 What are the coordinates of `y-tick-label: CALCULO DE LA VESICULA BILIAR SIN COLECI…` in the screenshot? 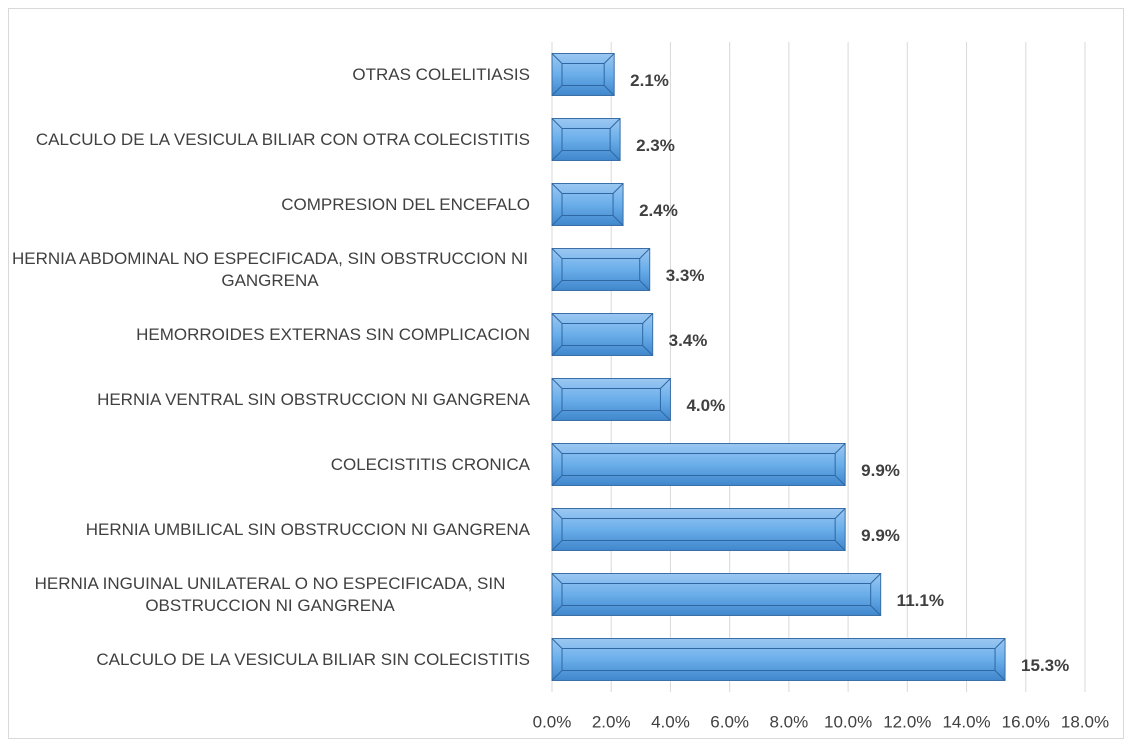 It's located at (270, 660).